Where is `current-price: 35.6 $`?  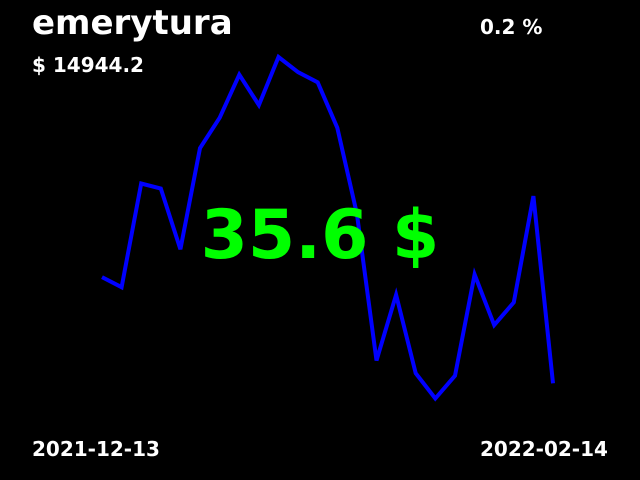 current-price: 35.6 $ is located at coordinates (320, 235).